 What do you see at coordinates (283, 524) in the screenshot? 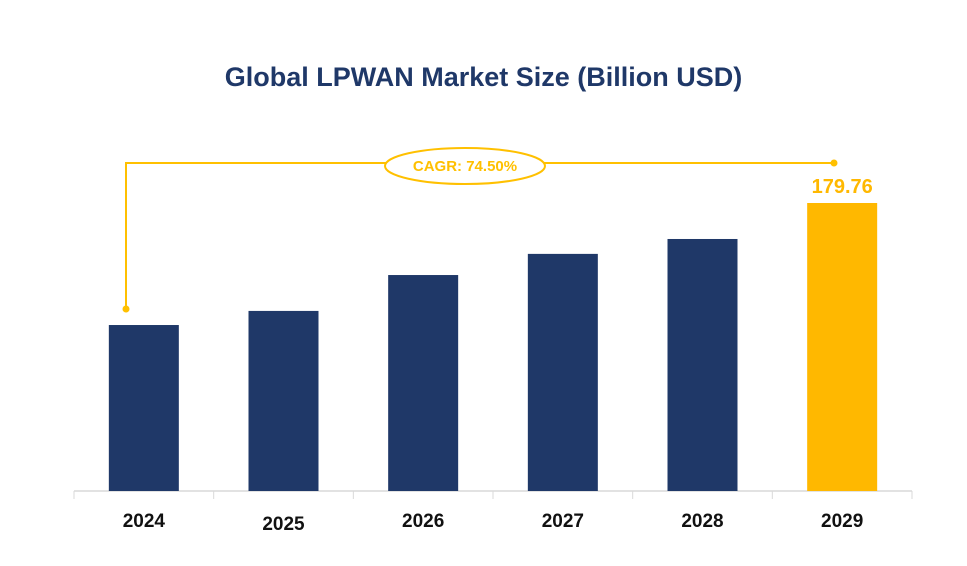
I see `x-tick-label: 2025` at bounding box center [283, 524].